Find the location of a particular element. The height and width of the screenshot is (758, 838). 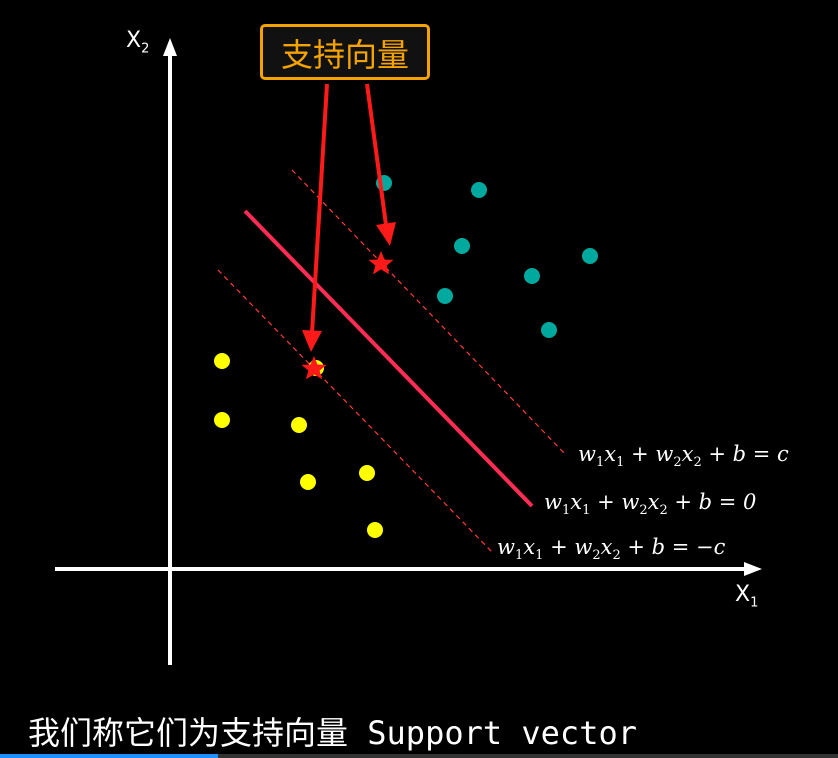

upper-margin-equation: w1x1 + w2x2 + b = c is located at coordinates (683, 456).